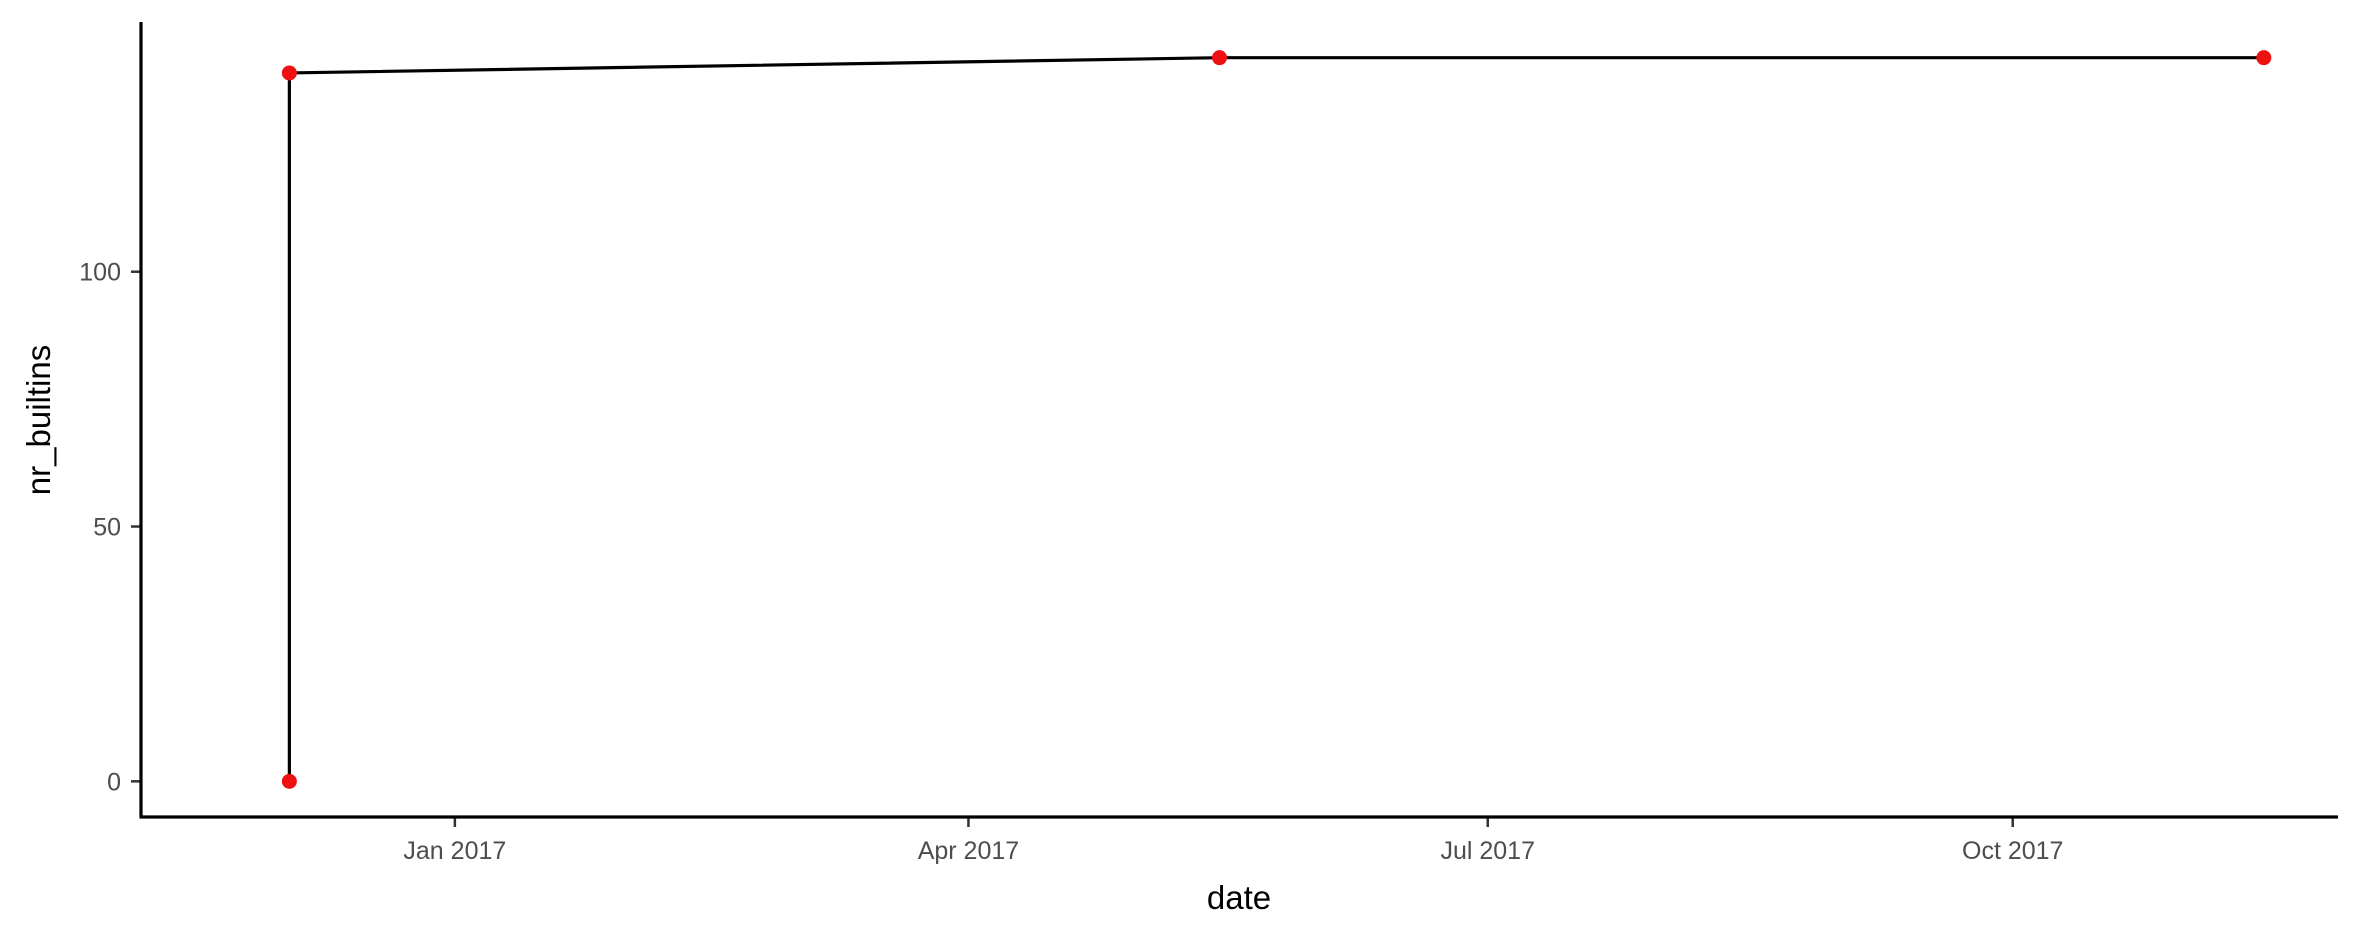  What do you see at coordinates (100, 273) in the screenshot?
I see `y-tick-label: 100` at bounding box center [100, 273].